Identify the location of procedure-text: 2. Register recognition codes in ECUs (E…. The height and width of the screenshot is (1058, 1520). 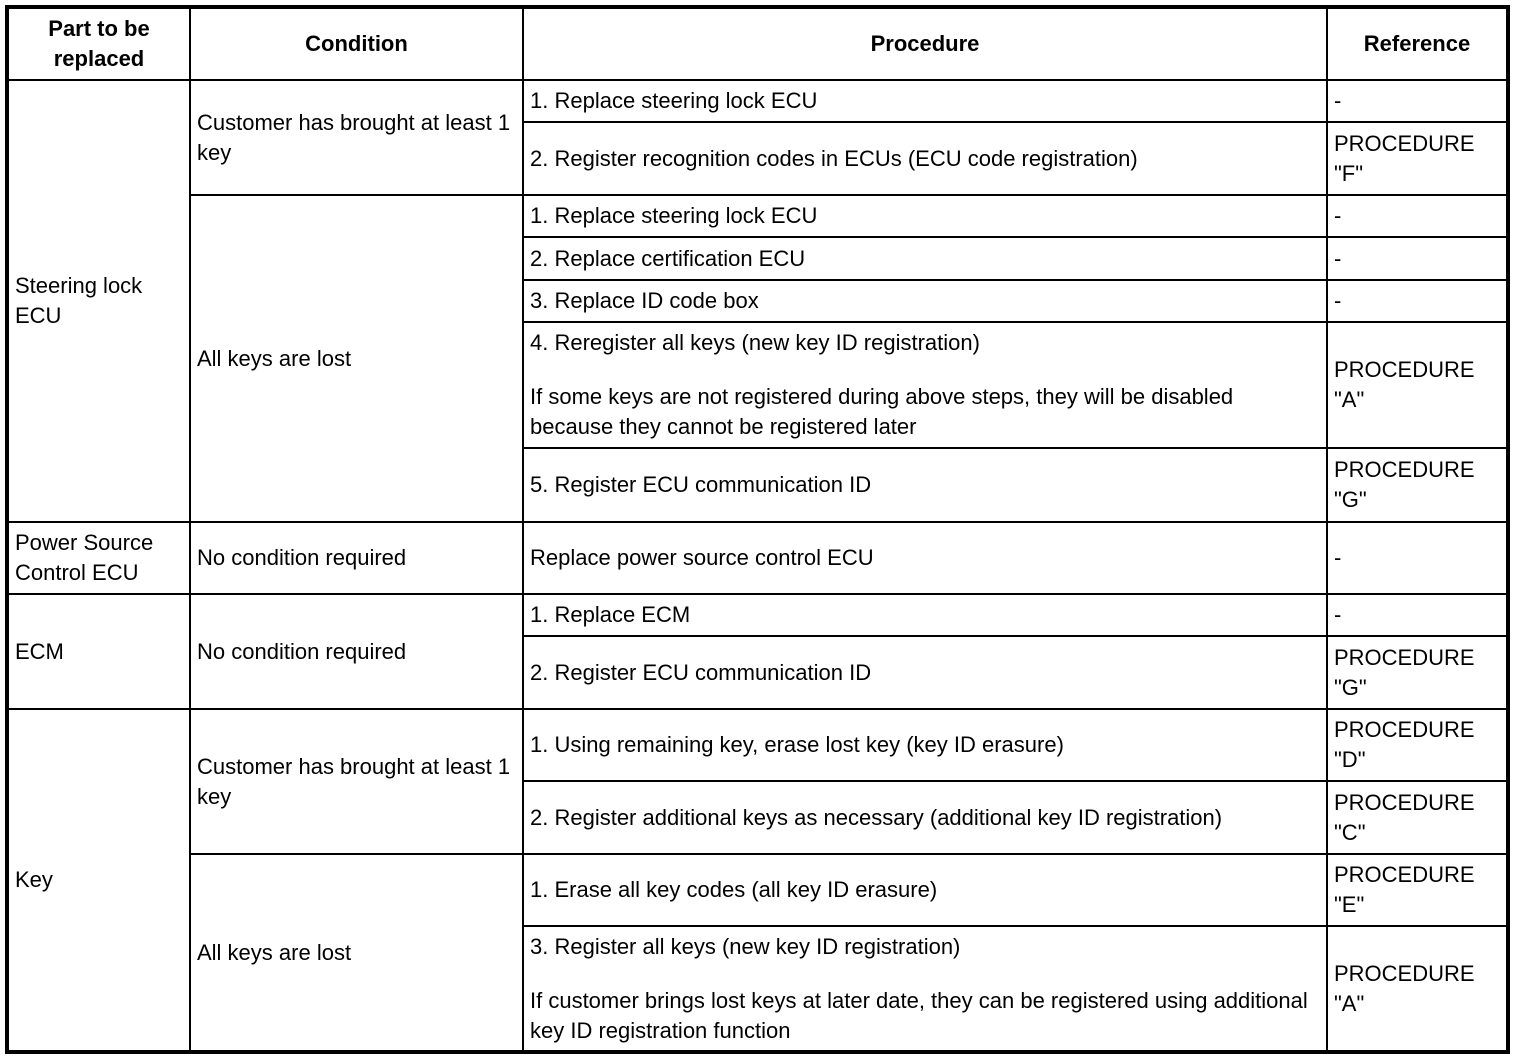
(834, 158).